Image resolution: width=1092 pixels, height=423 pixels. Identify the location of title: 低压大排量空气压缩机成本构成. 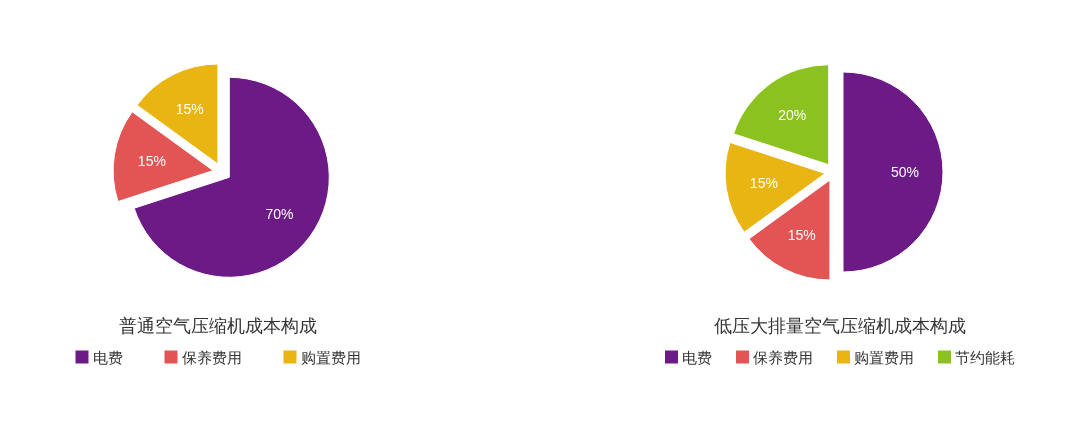
(840, 326).